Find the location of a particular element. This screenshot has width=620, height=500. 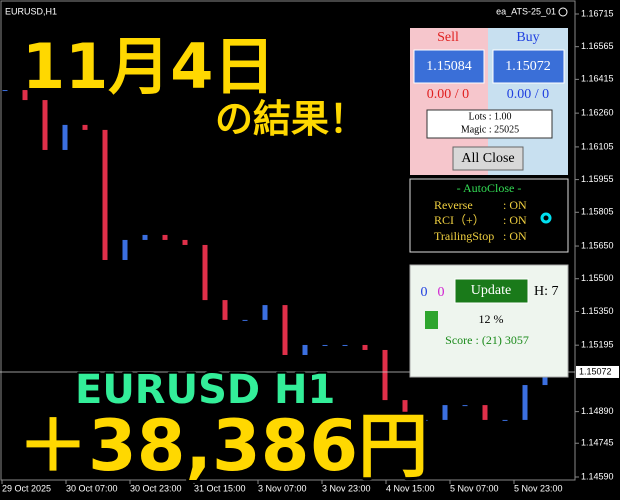

y-tick-label: 1.15195 is located at coordinates (597, 345).